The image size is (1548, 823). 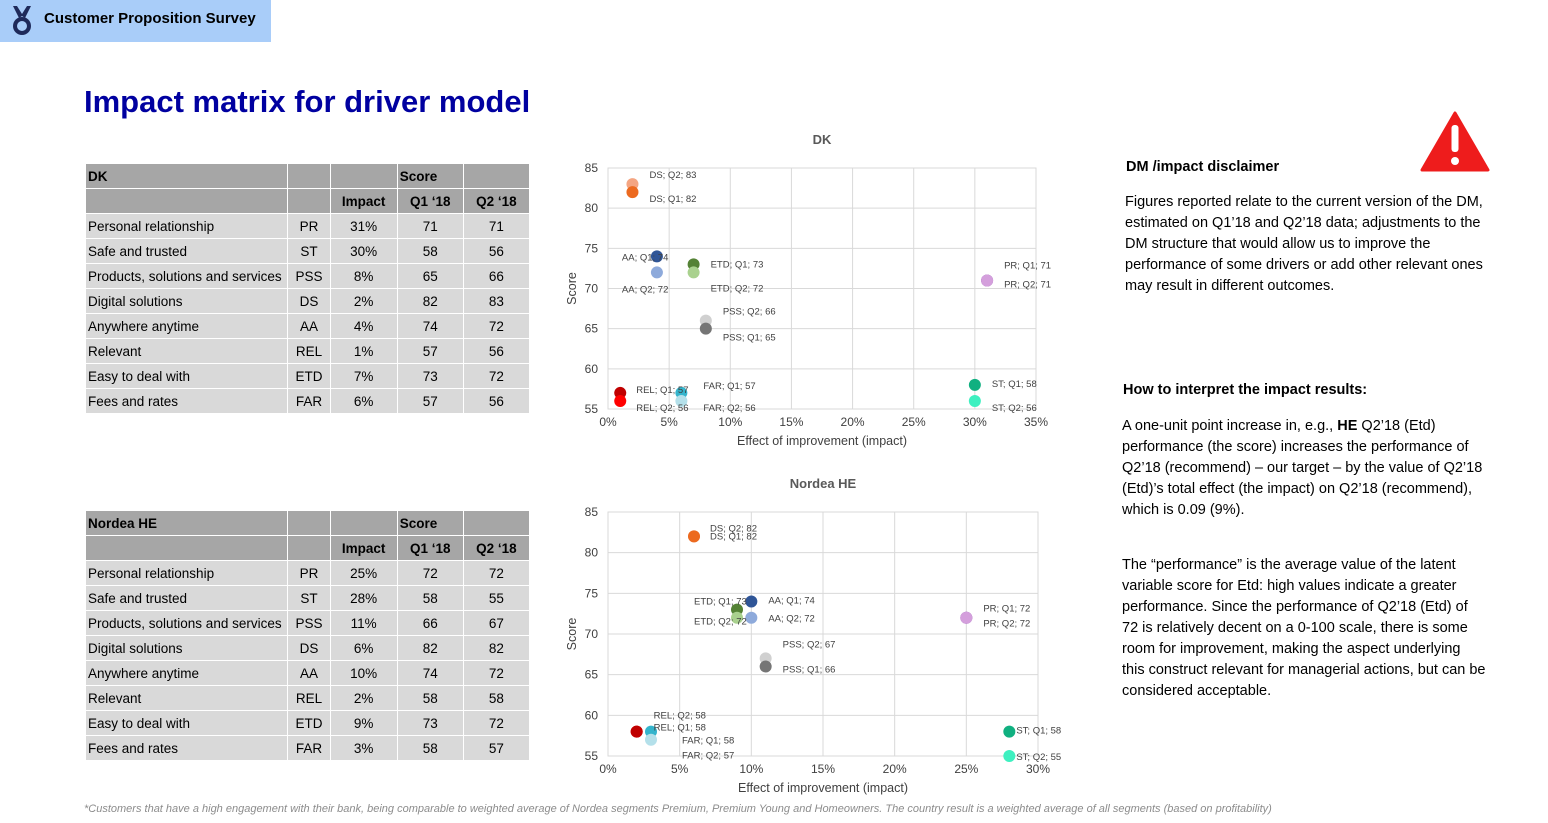 I want to click on table-row: Digital solutions DS 2% 82 83, so click(x=307, y=301).